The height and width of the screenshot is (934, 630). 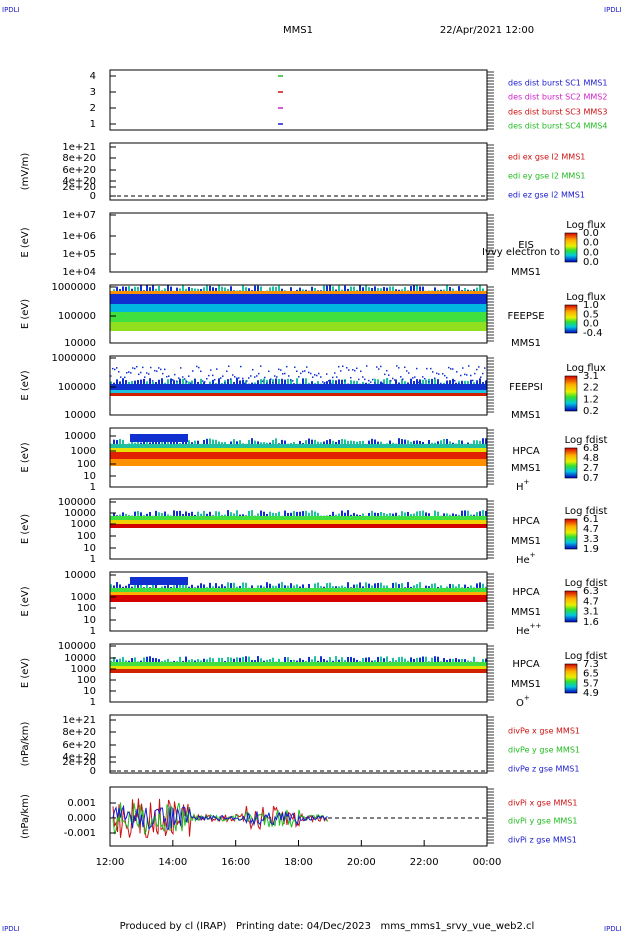 What do you see at coordinates (526, 558) in the screenshot?
I see `species-label: He+` at bounding box center [526, 558].